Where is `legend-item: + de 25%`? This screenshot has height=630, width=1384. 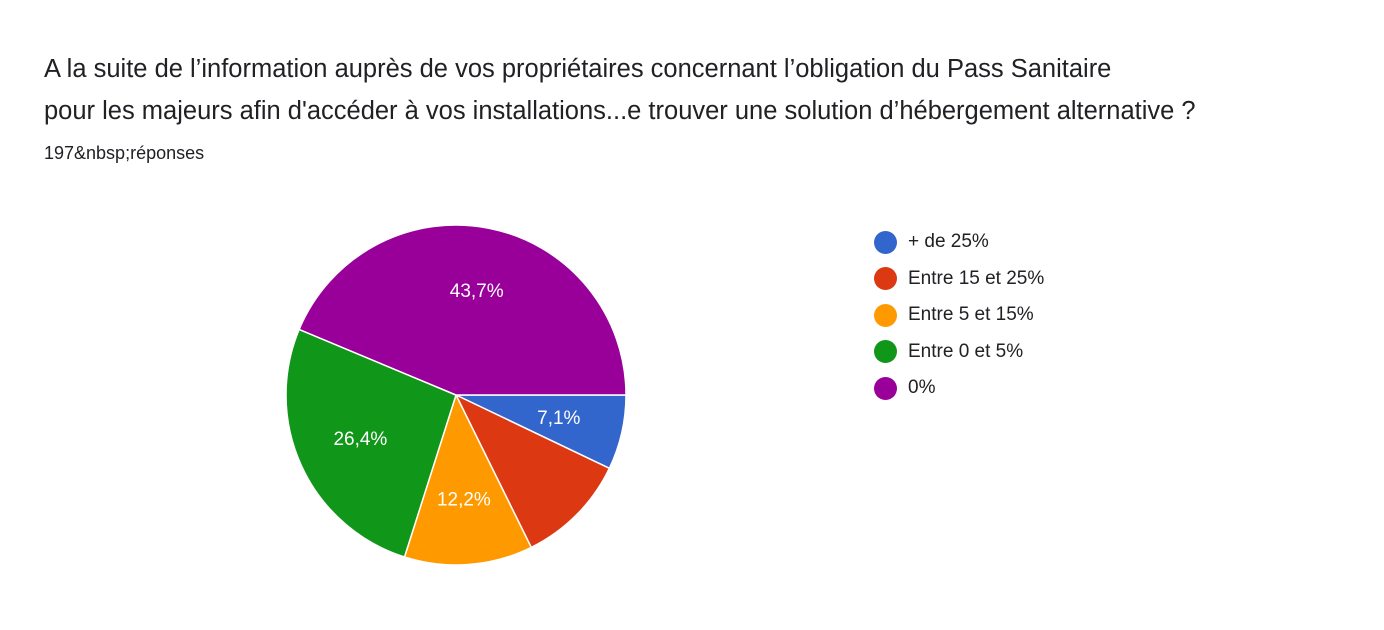
legend-item: + de 25% is located at coordinates (959, 242).